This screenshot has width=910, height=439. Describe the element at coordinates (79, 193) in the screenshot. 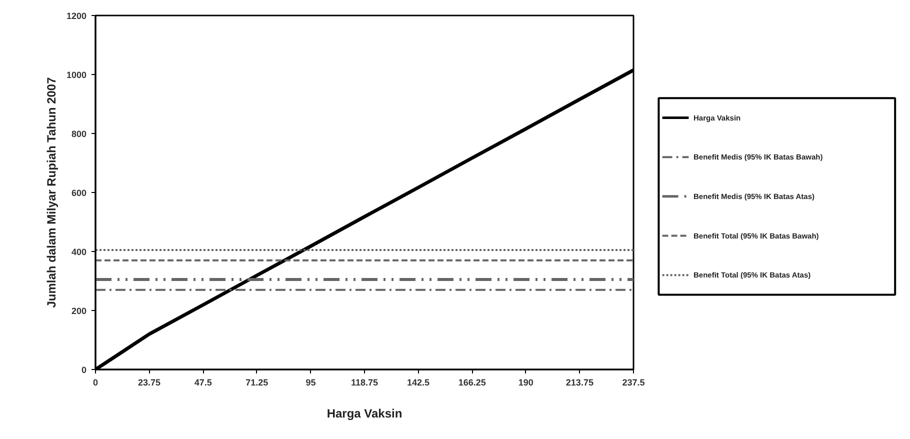

I see `y-tick-label: 600` at that location.